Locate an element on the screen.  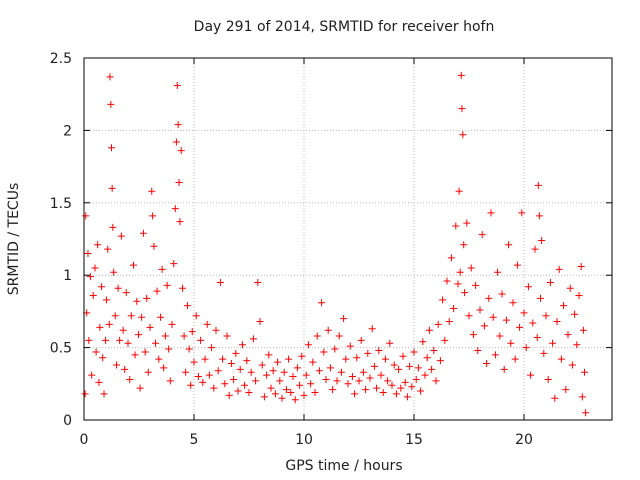
x-tick-label: 0 is located at coordinates (84, 440).